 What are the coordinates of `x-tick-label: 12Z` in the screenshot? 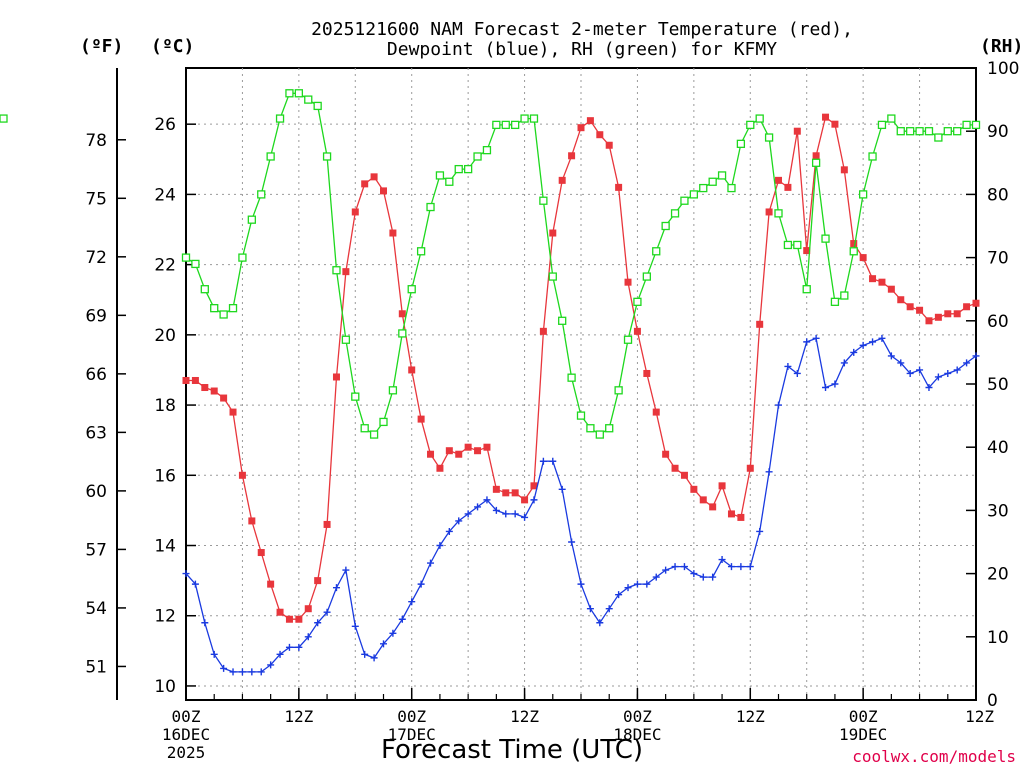 It's located at (298, 716).